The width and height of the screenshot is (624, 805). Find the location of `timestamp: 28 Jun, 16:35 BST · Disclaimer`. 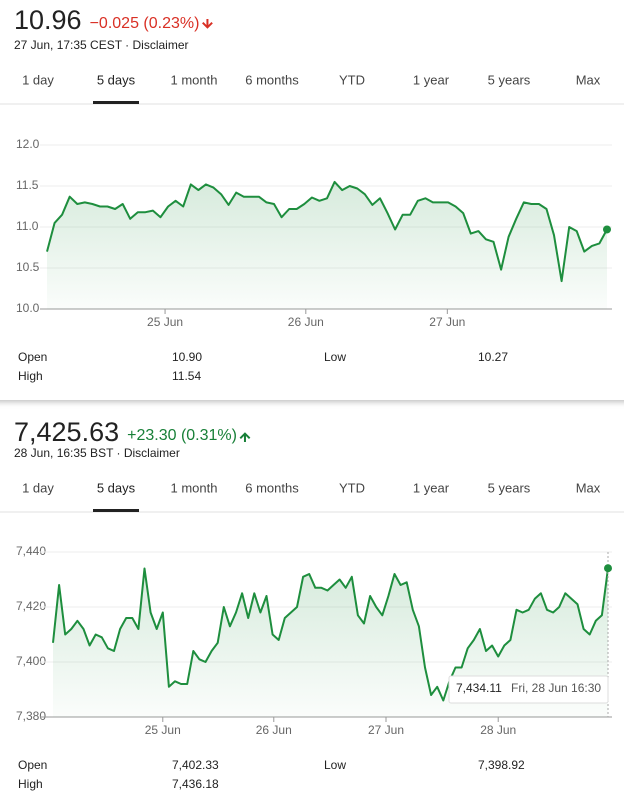

timestamp: 28 Jun, 16:35 BST · Disclaimer is located at coordinates (97, 453).